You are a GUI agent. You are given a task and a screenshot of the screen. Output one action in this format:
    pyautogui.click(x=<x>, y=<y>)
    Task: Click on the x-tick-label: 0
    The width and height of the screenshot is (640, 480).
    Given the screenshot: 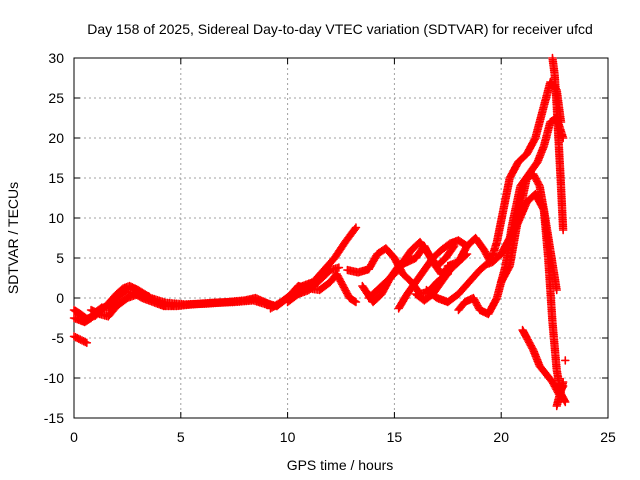 What is the action you would take?
    pyautogui.click(x=74, y=437)
    